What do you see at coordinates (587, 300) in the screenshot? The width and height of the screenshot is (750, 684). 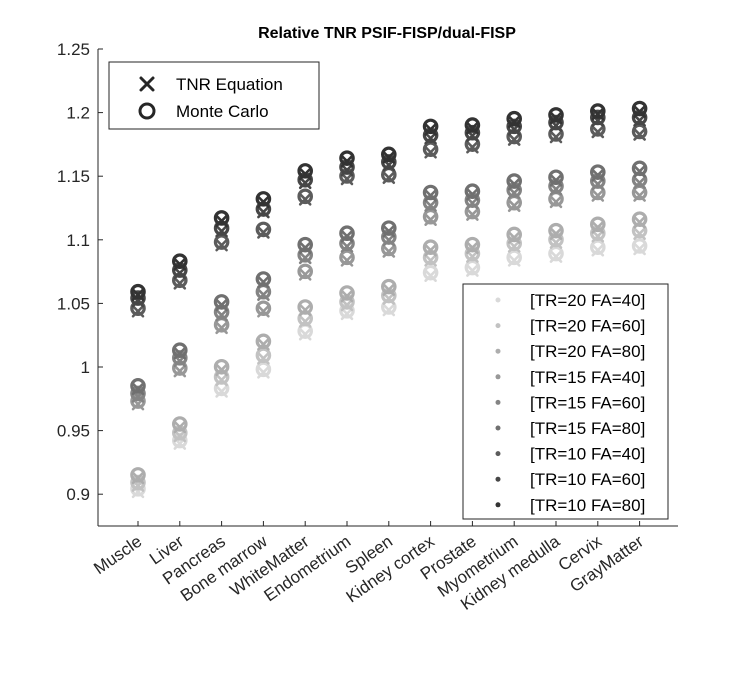 I see `legend-series-label: [TR=20 FA=40]` at bounding box center [587, 300].